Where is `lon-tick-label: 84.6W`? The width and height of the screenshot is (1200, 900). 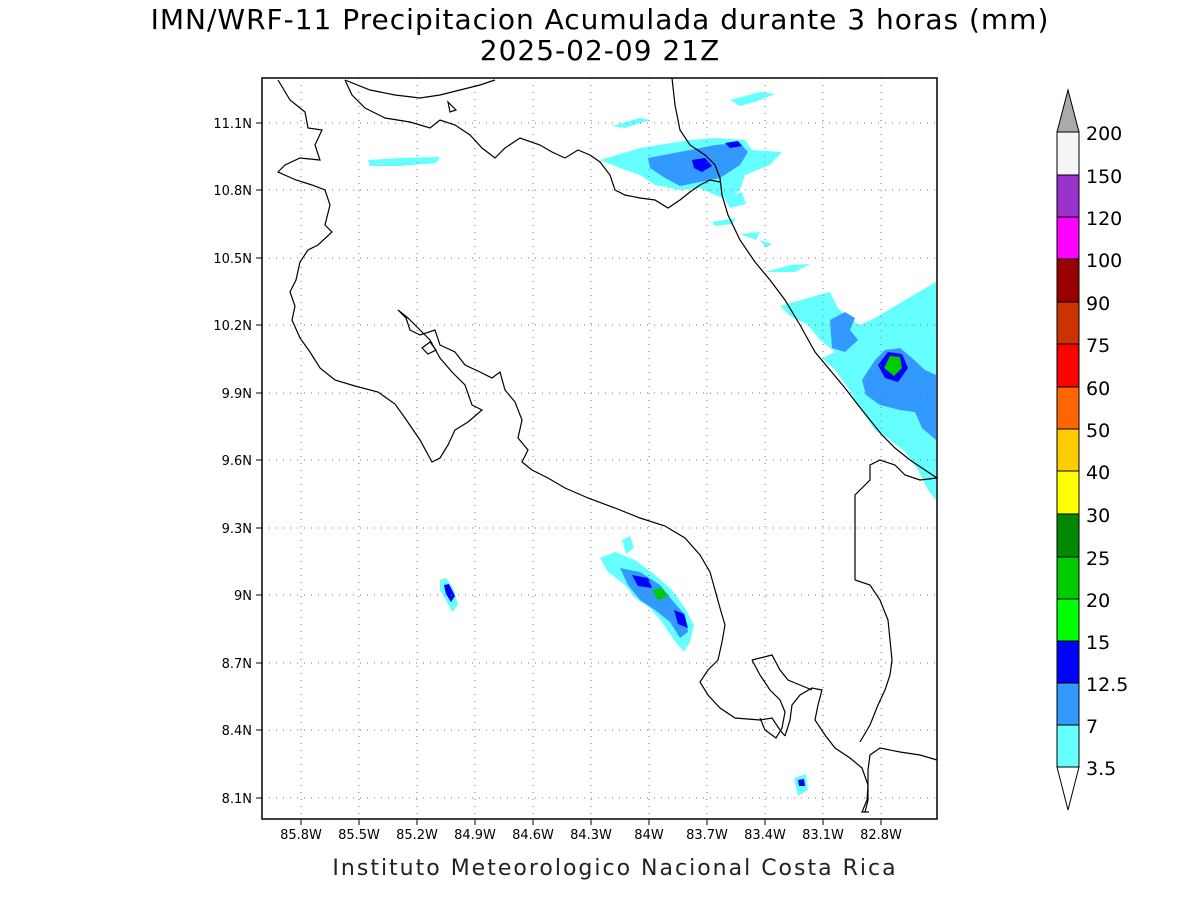 lon-tick-label: 84.6W is located at coordinates (533, 835).